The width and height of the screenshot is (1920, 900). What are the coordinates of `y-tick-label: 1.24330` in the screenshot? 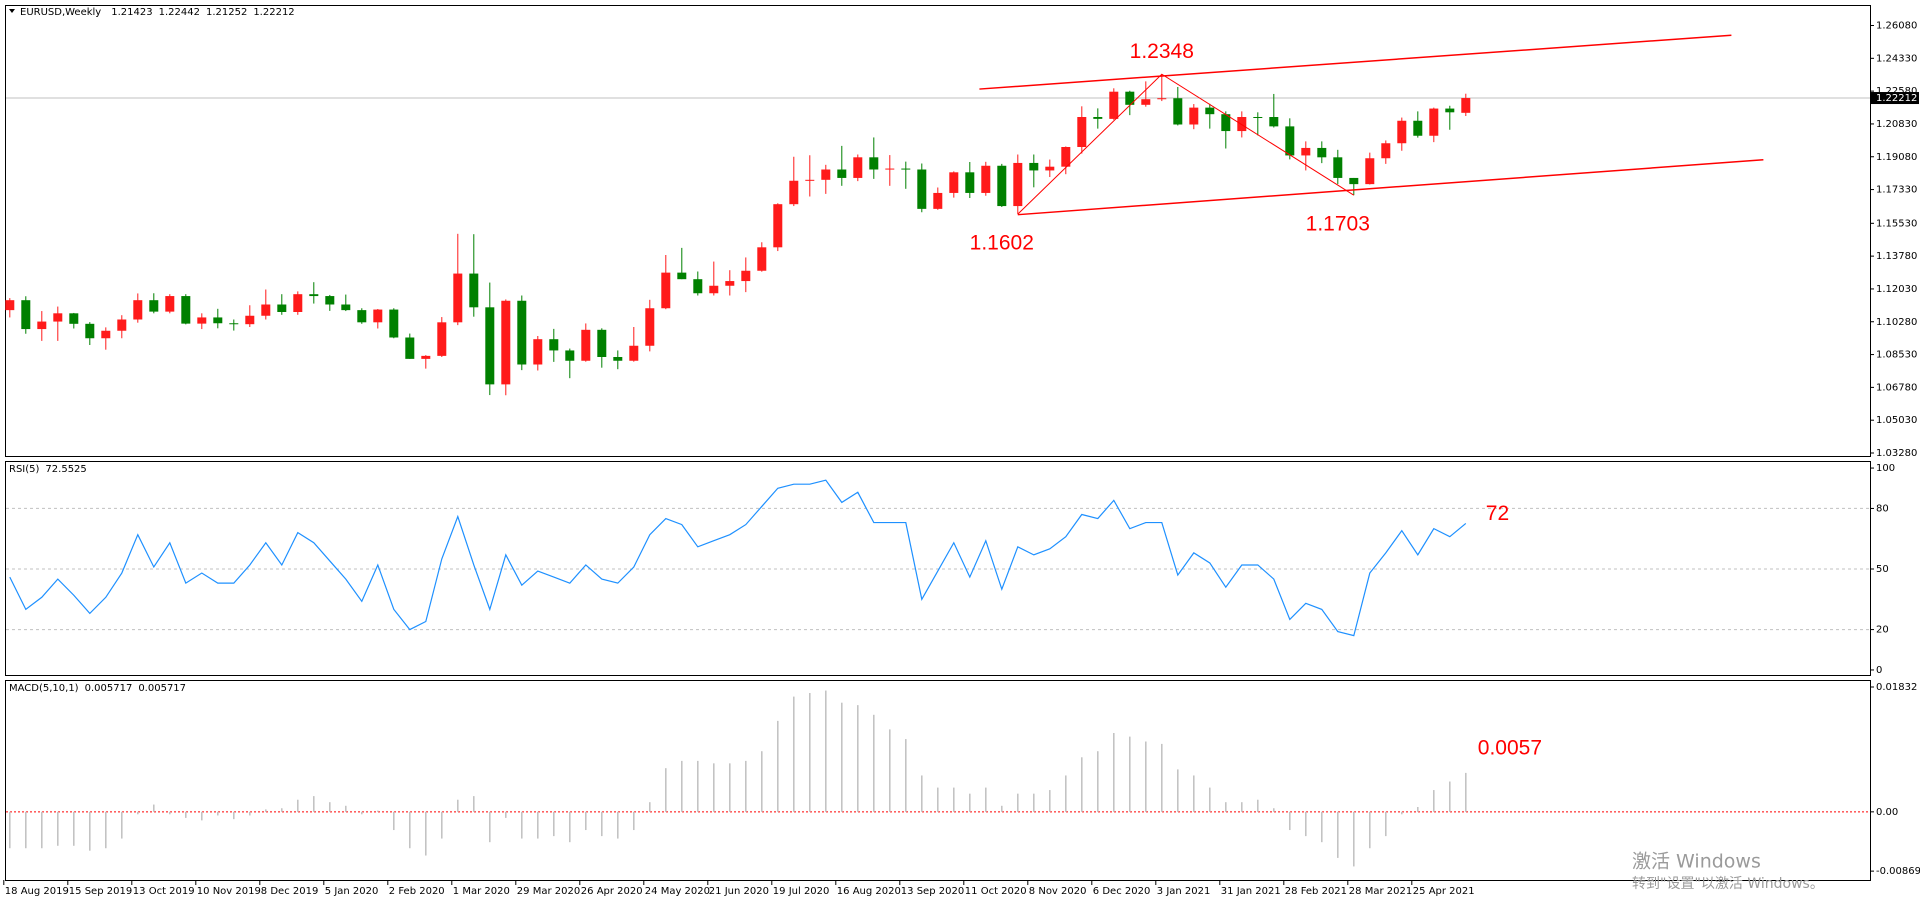 It's located at (1896, 58).